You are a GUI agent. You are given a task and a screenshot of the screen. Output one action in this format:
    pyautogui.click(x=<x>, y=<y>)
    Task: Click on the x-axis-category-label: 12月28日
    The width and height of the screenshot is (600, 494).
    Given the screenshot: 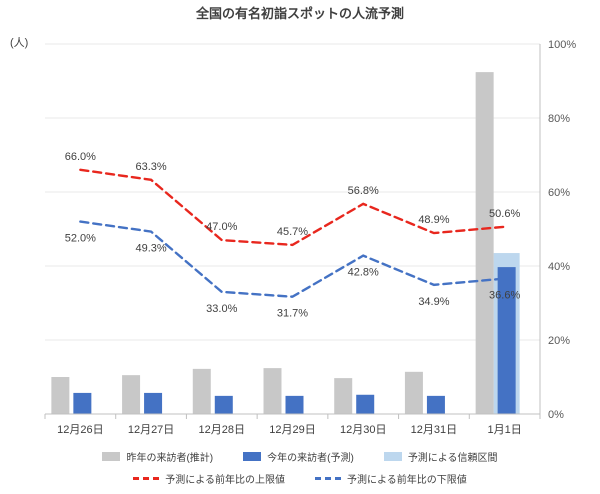 What is the action you would take?
    pyautogui.click(x=222, y=430)
    